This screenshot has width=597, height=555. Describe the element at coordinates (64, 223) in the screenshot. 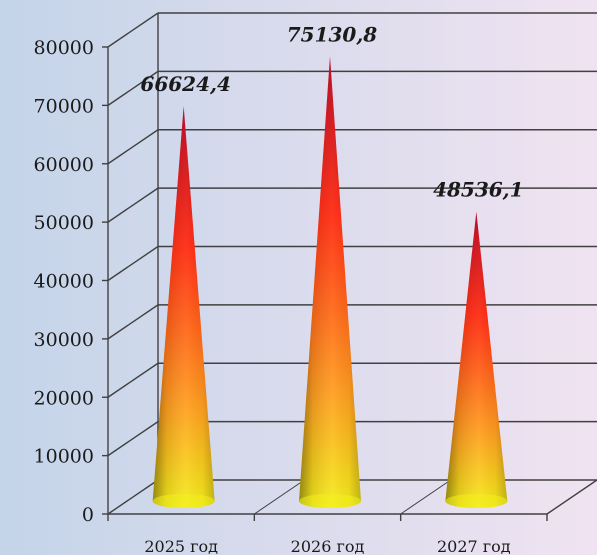

I see `y-tick-label: 50000` at that location.